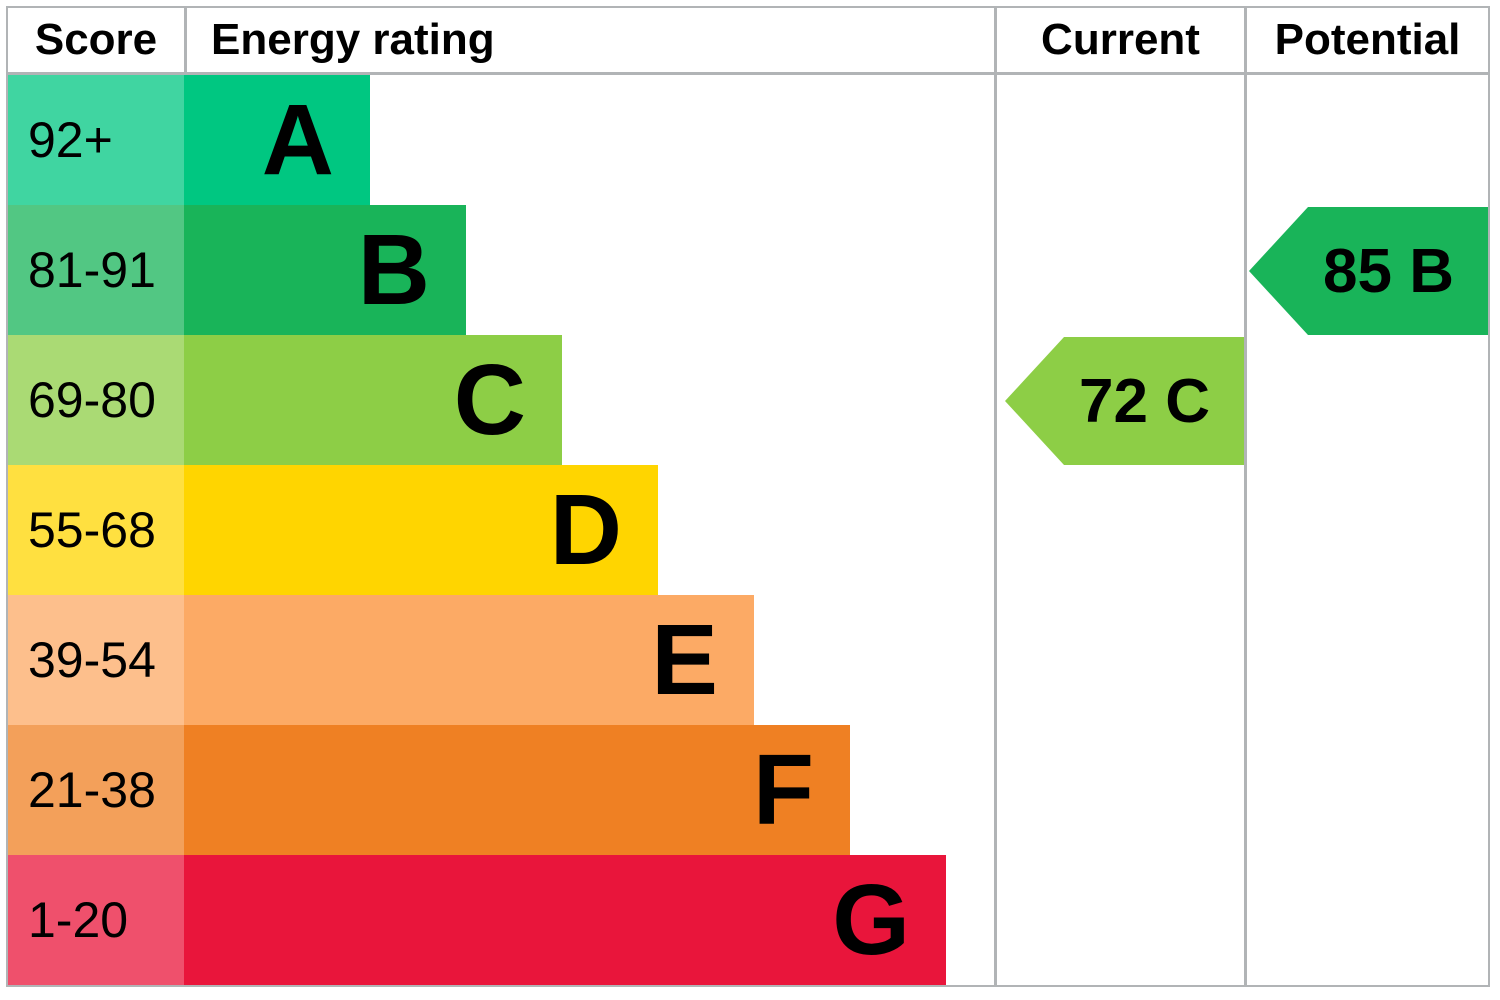 The width and height of the screenshot is (1500, 1000). What do you see at coordinates (748, 530) in the screenshot?
I see `band-row-d: 55-68 D` at bounding box center [748, 530].